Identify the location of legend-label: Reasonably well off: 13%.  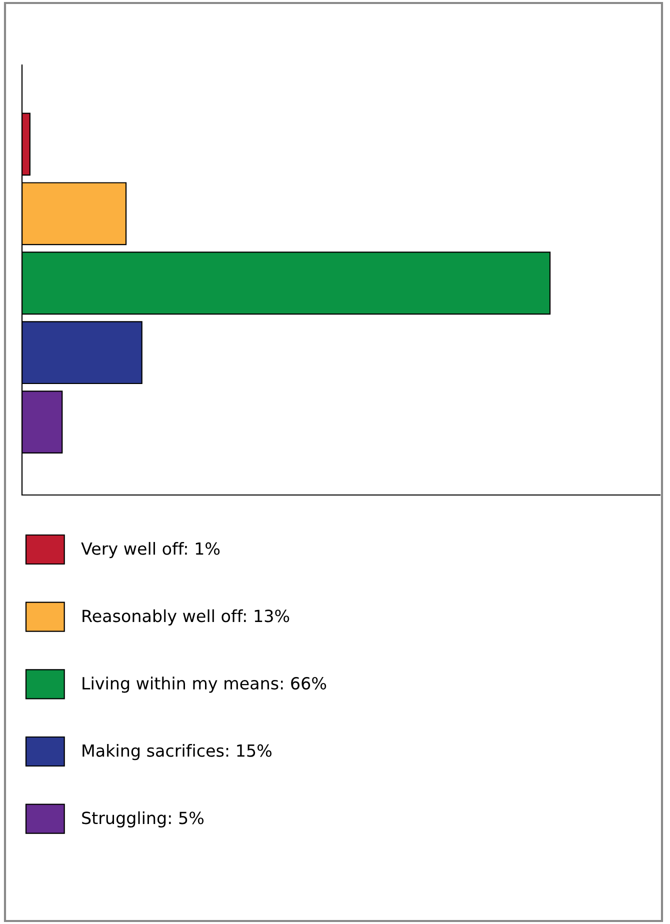
(186, 617).